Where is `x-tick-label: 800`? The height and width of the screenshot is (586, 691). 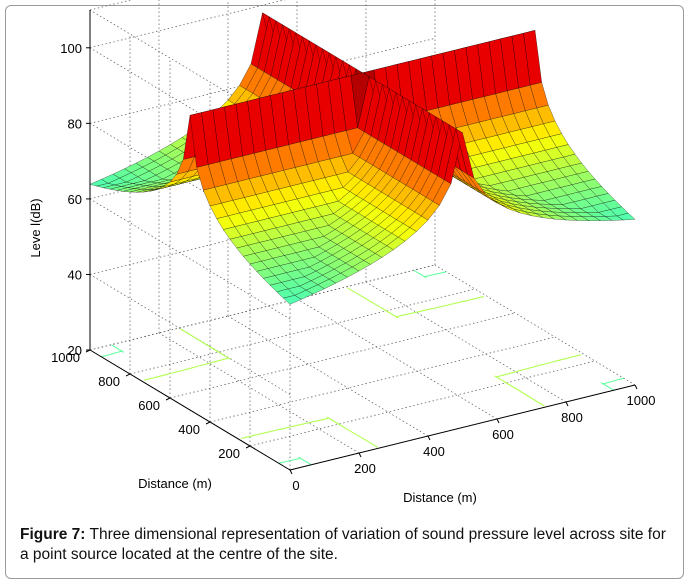
x-tick-label: 800 is located at coordinates (572, 417).